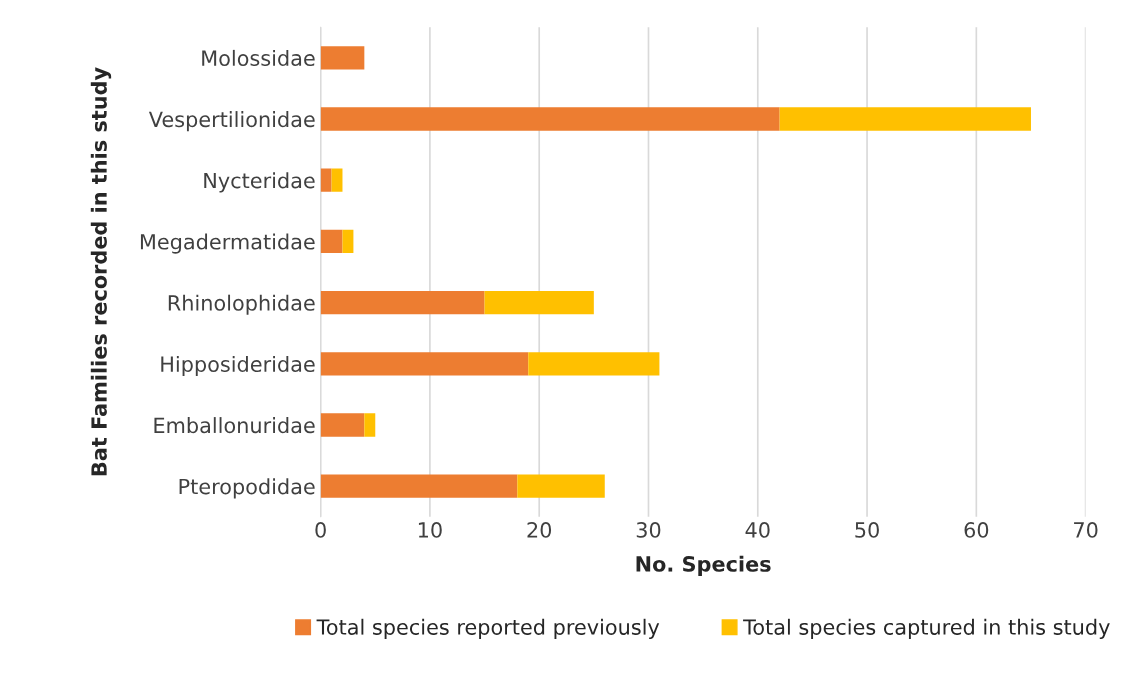 The image size is (1125, 680). I want to click on legend-label: Total species reported previously, so click(488, 628).